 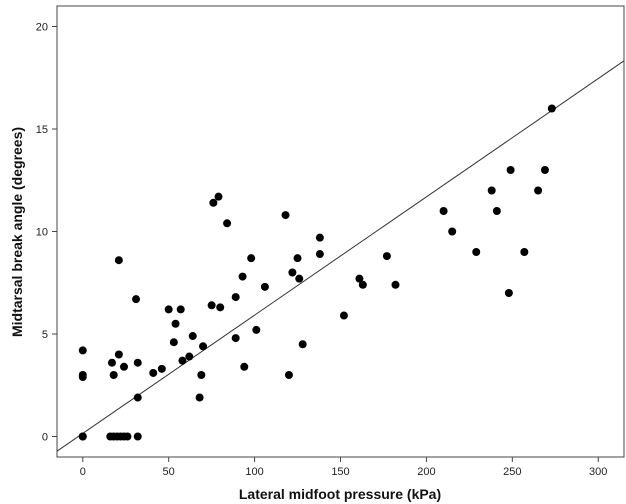 I want to click on x-axis-title: Lateral midfoot pressure (kPa), so click(x=340, y=494).